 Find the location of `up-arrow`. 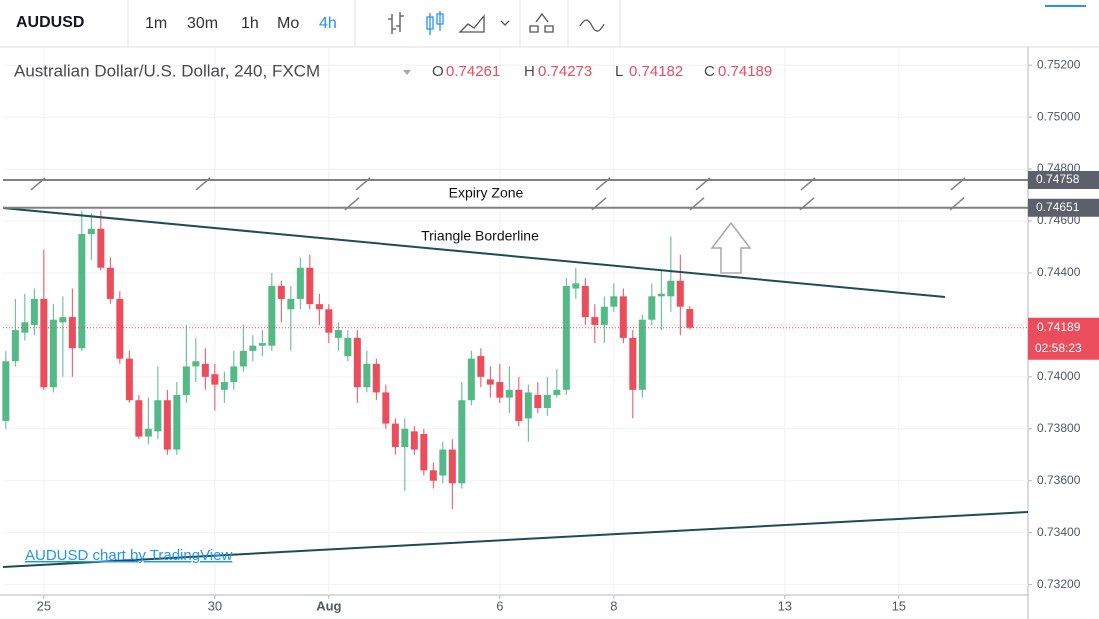

up-arrow is located at coordinates (731, 247).